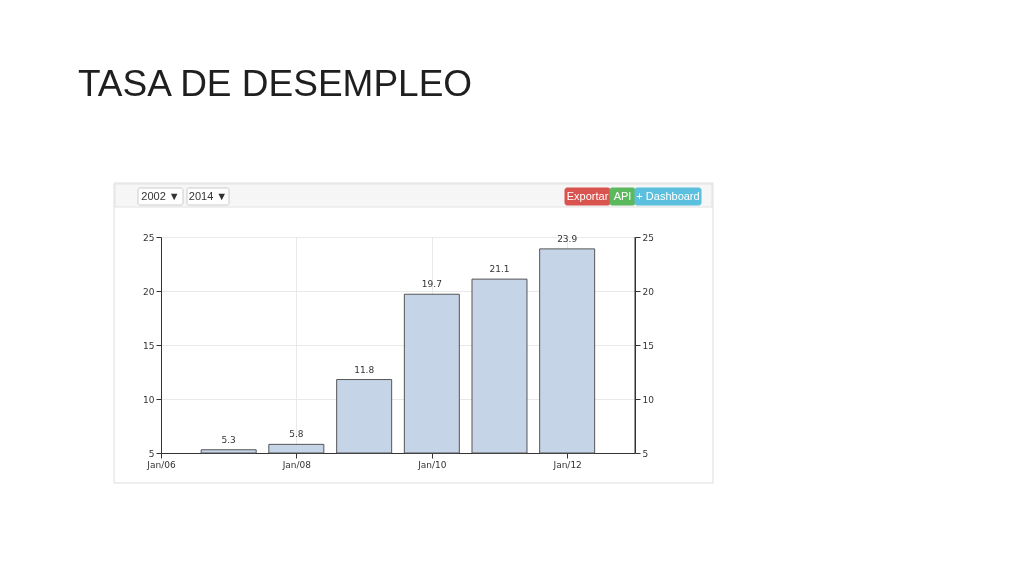 This screenshot has width=1024, height=576. Describe the element at coordinates (648, 291) in the screenshot. I see `y2-tick-label: 20` at that location.